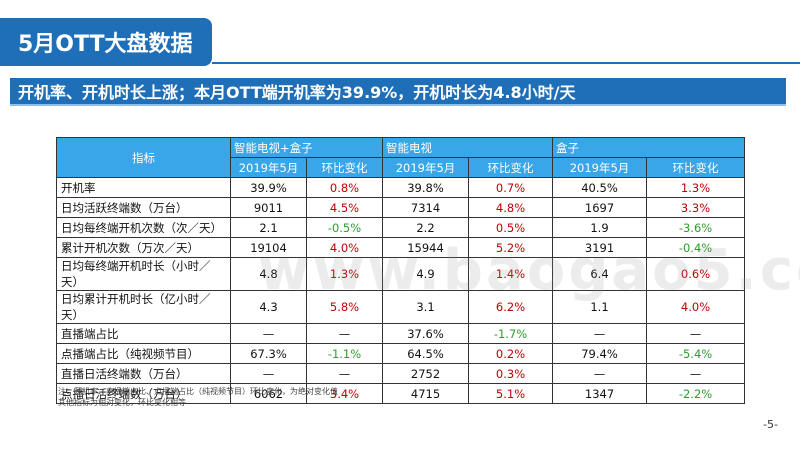 The width and height of the screenshot is (800, 450). Describe the element at coordinates (468, 147) in the screenshot. I see `header-group-tv: 智能电视` at that location.